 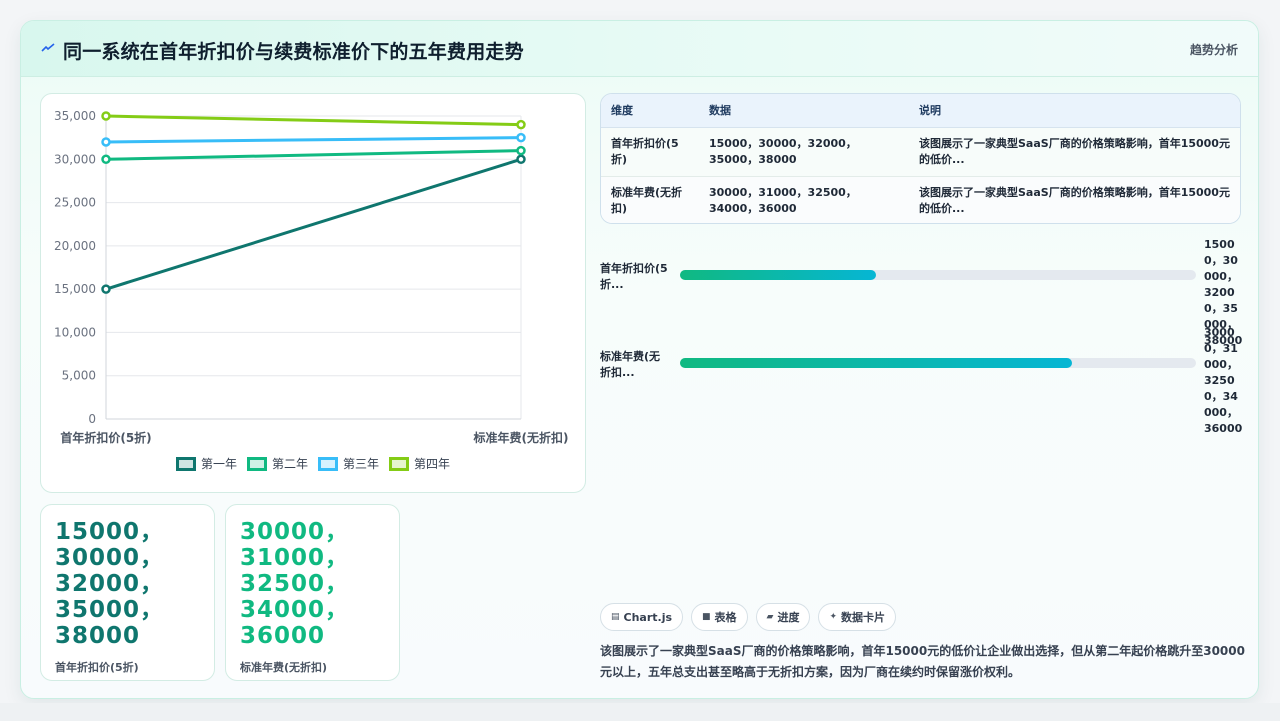 What do you see at coordinates (615, 617) in the screenshot?
I see `chart-icon: ▤` at bounding box center [615, 617].